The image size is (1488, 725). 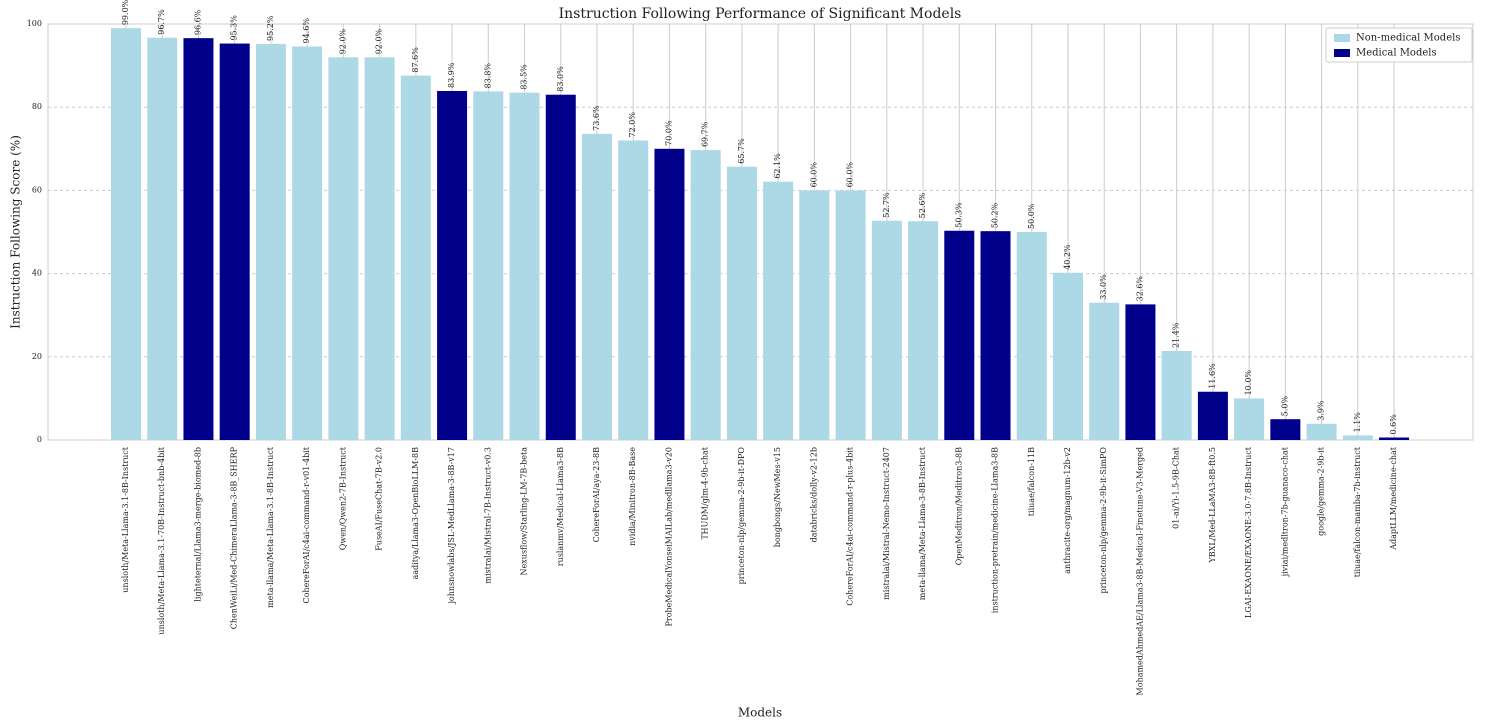 What do you see at coordinates (1321, 410) in the screenshot?
I see `value-label: 3.9%` at bounding box center [1321, 410].